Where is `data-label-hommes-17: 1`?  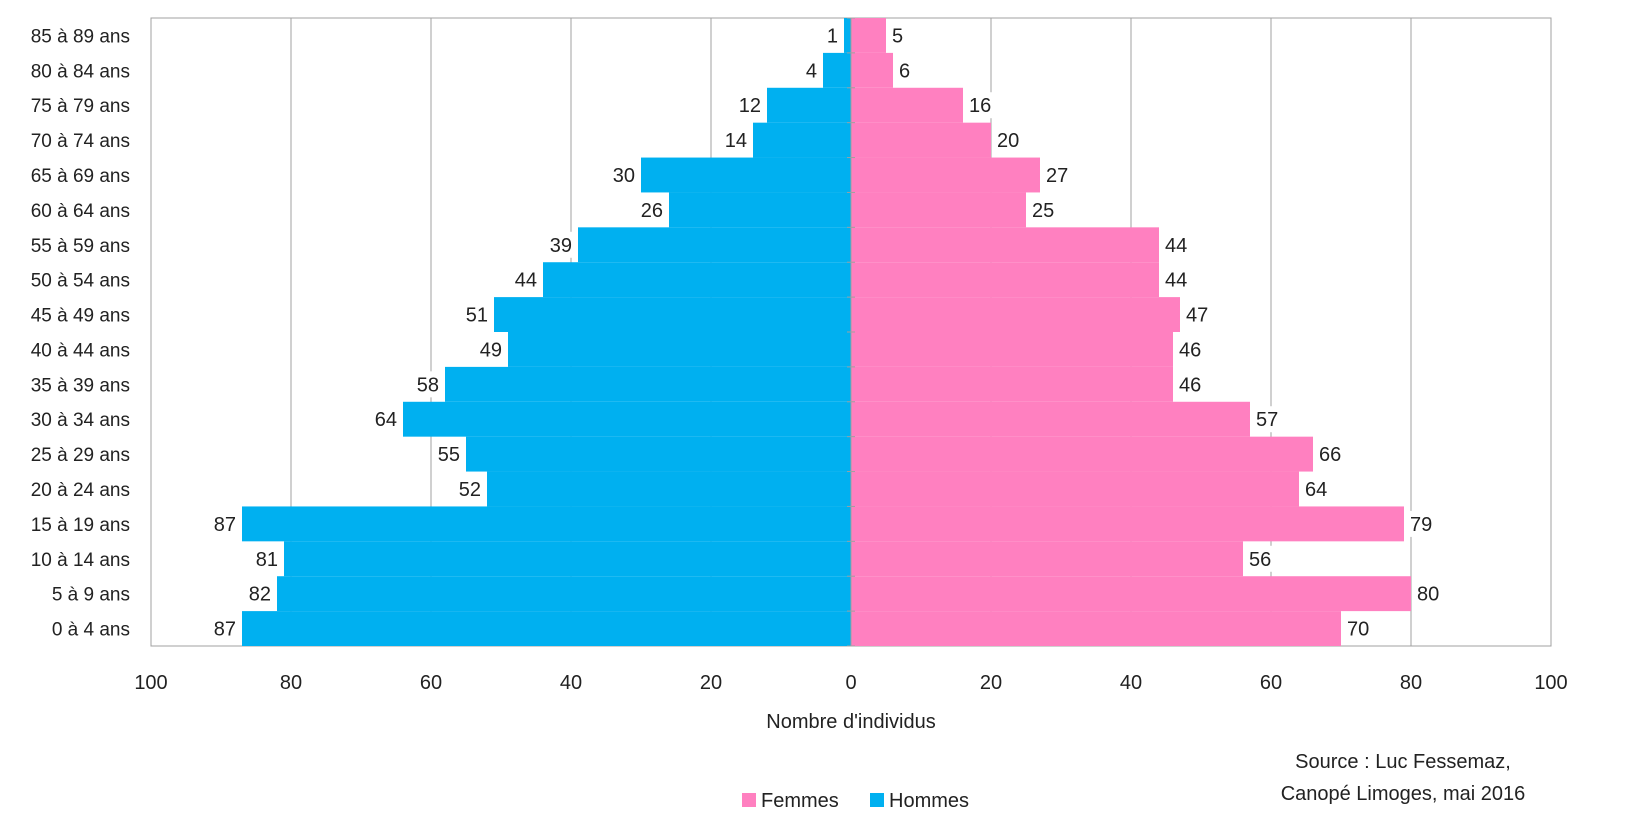 data-label-hommes-17: 1 is located at coordinates (832, 36).